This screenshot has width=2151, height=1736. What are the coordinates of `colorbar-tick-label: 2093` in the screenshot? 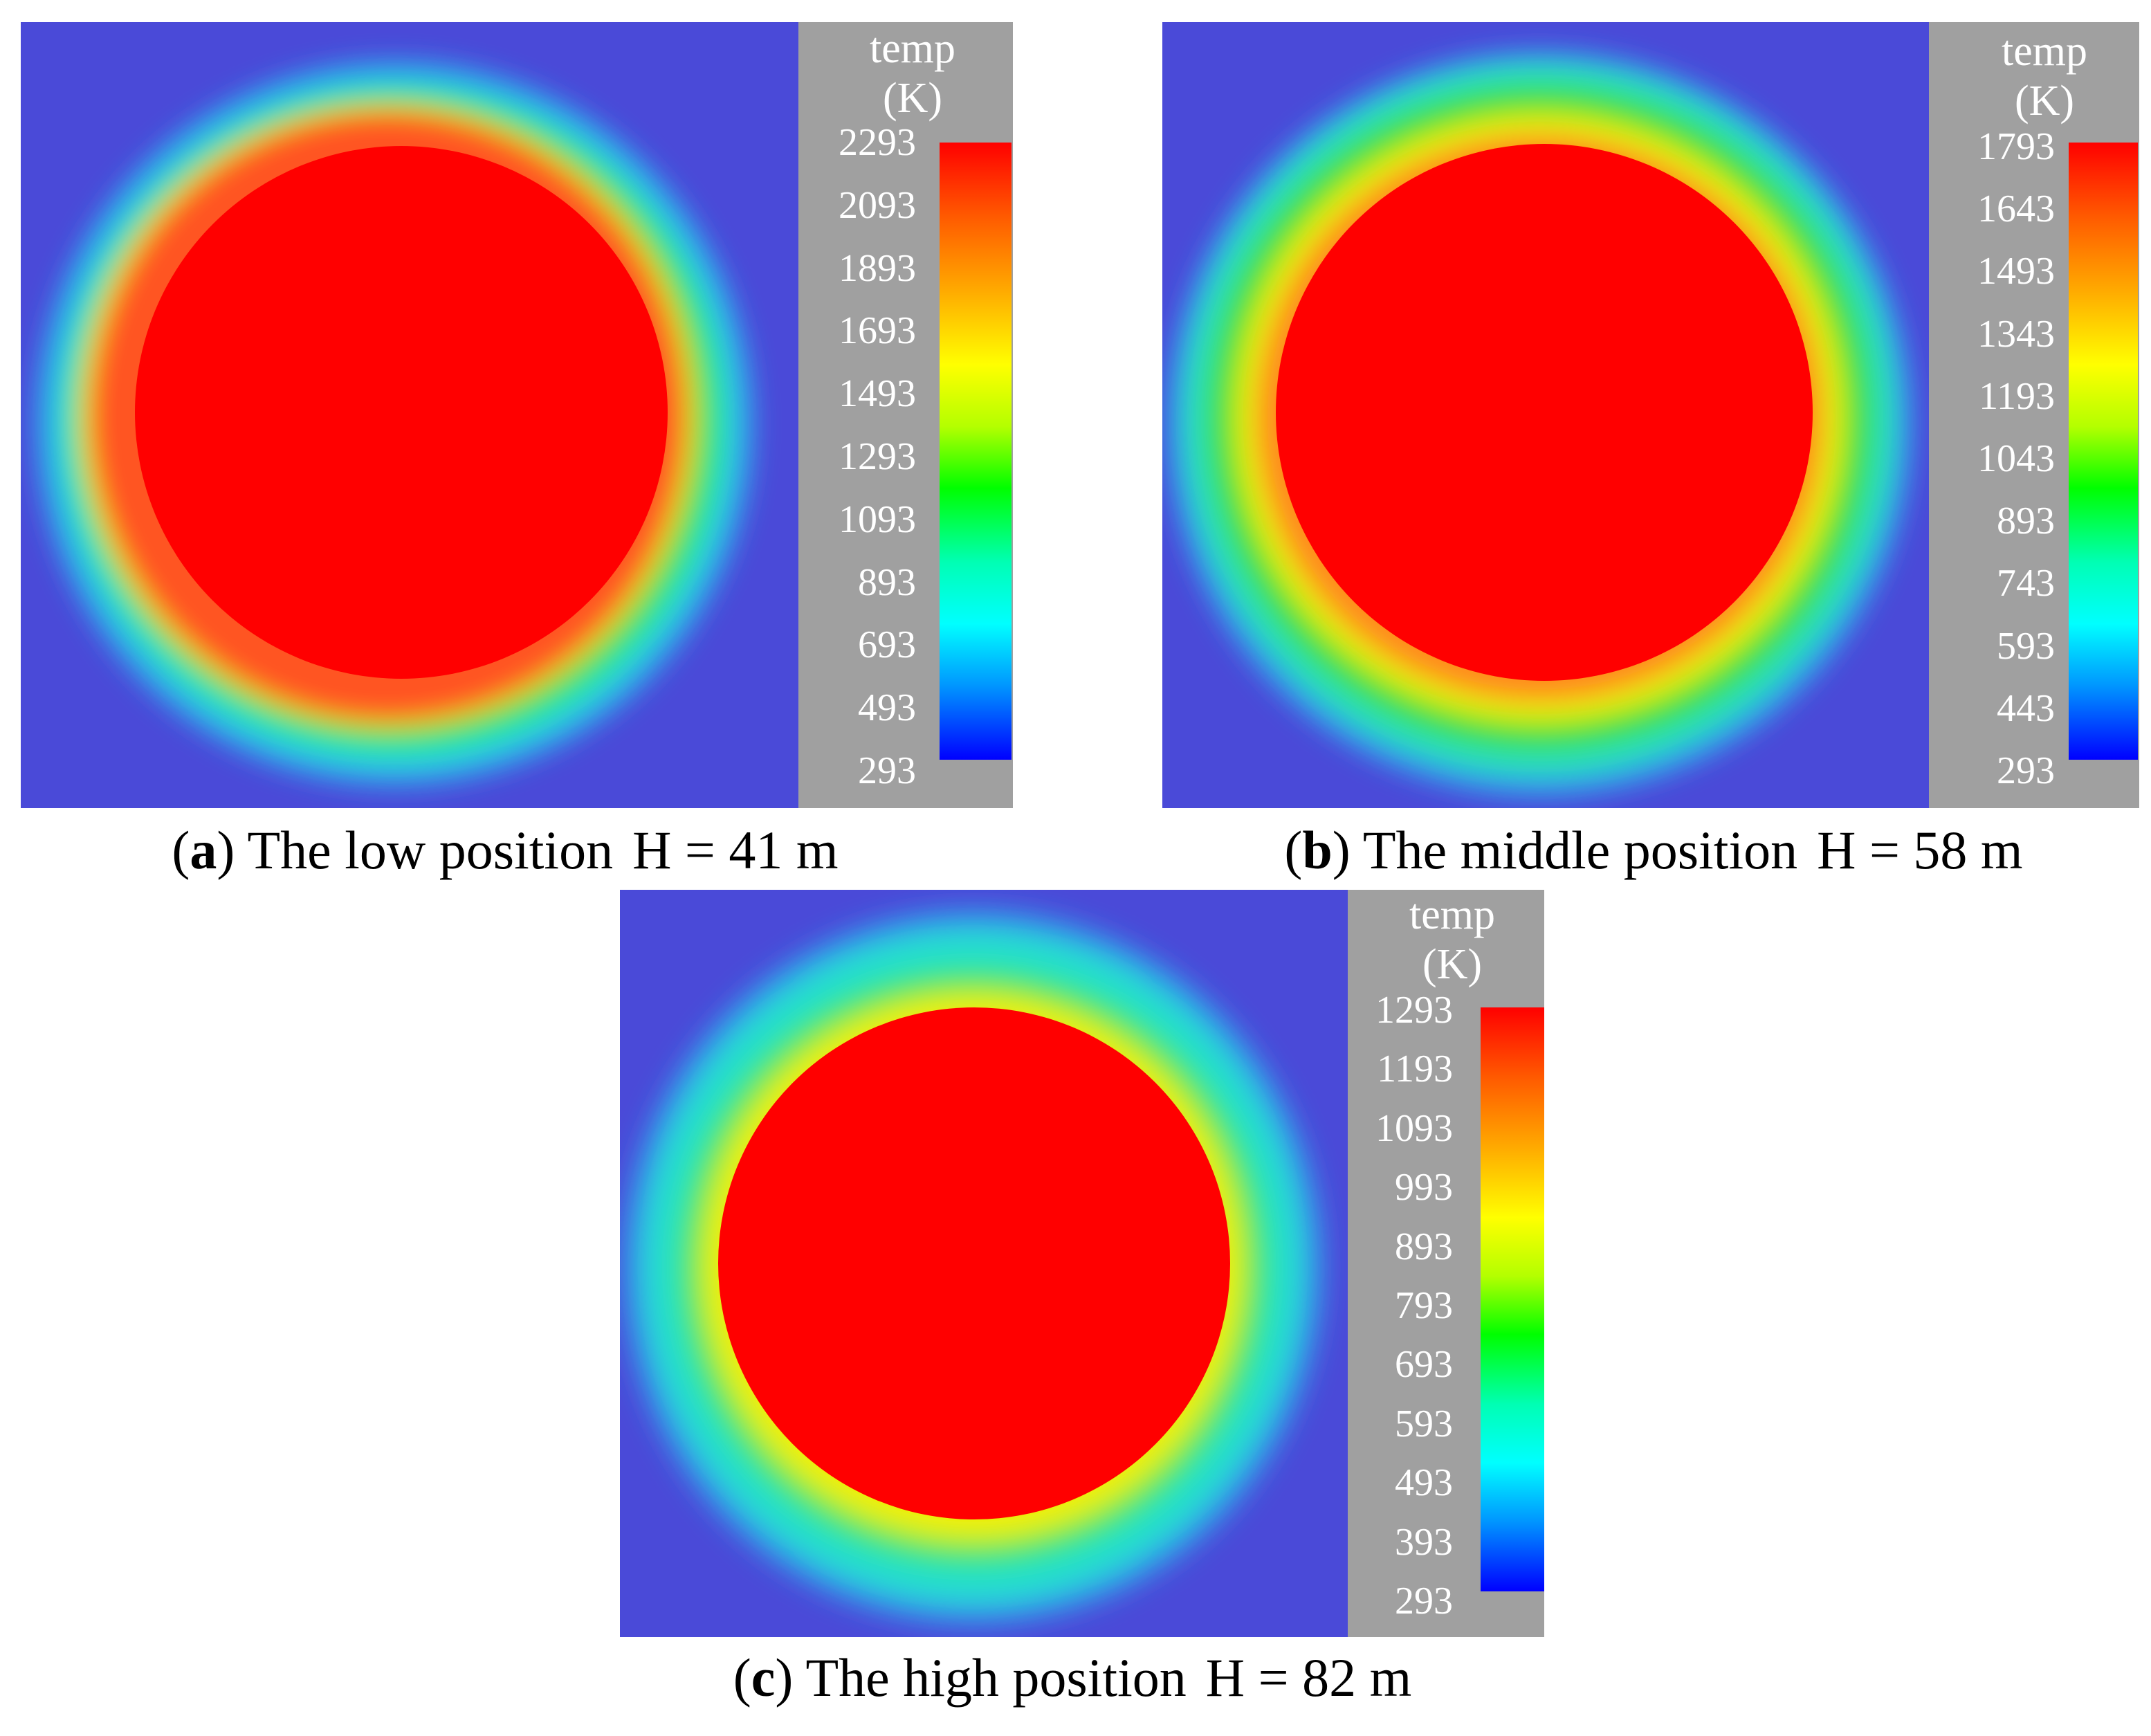 It's located at (877, 205).